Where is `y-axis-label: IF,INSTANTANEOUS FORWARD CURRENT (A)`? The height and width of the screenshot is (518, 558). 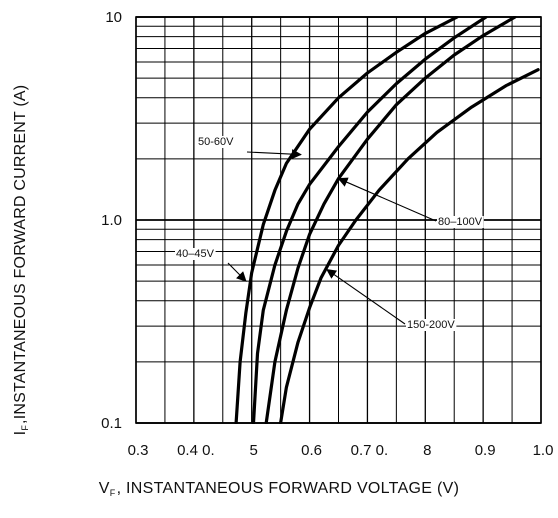 y-axis-label: IF,INSTANTANEOUS FORWARD CURRENT (A) is located at coordinates (21, 260).